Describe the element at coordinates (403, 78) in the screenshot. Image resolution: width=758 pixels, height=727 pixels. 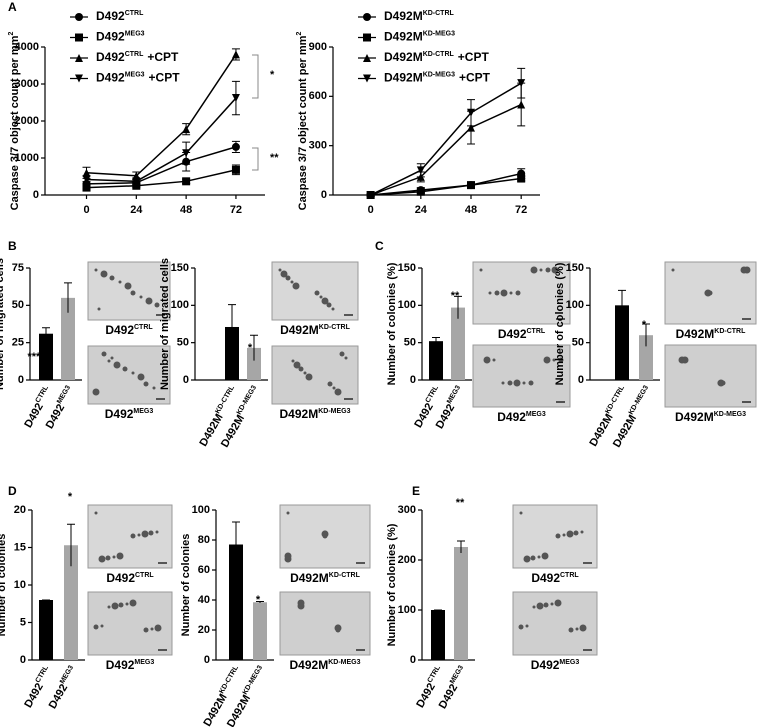
I see `legend-label-base: D492M` at that location.